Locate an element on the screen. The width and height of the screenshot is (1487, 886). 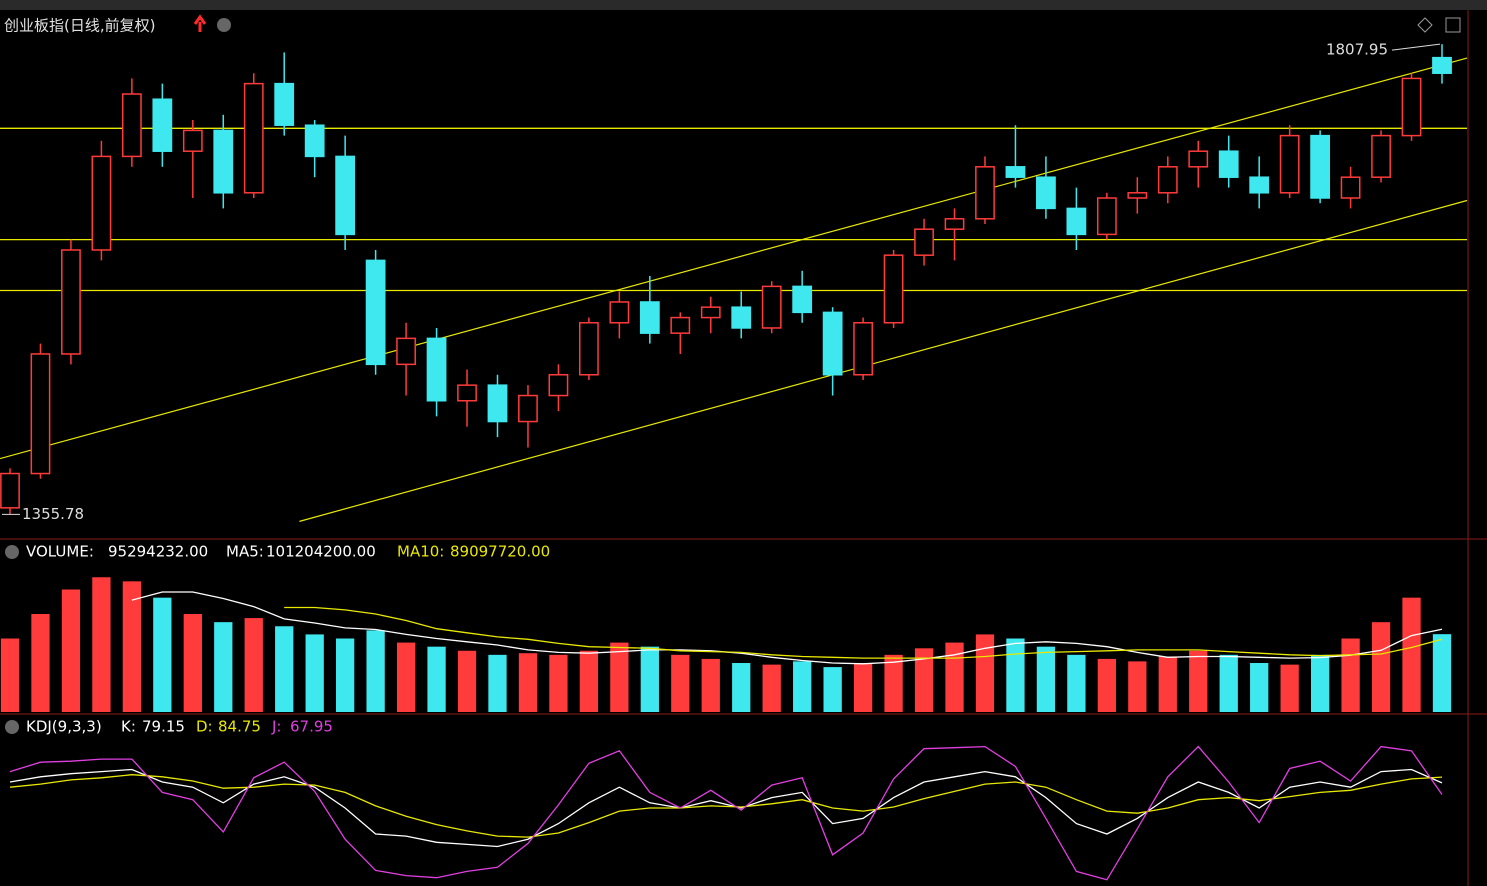
low-label: 1355.78 is located at coordinates (53, 514).